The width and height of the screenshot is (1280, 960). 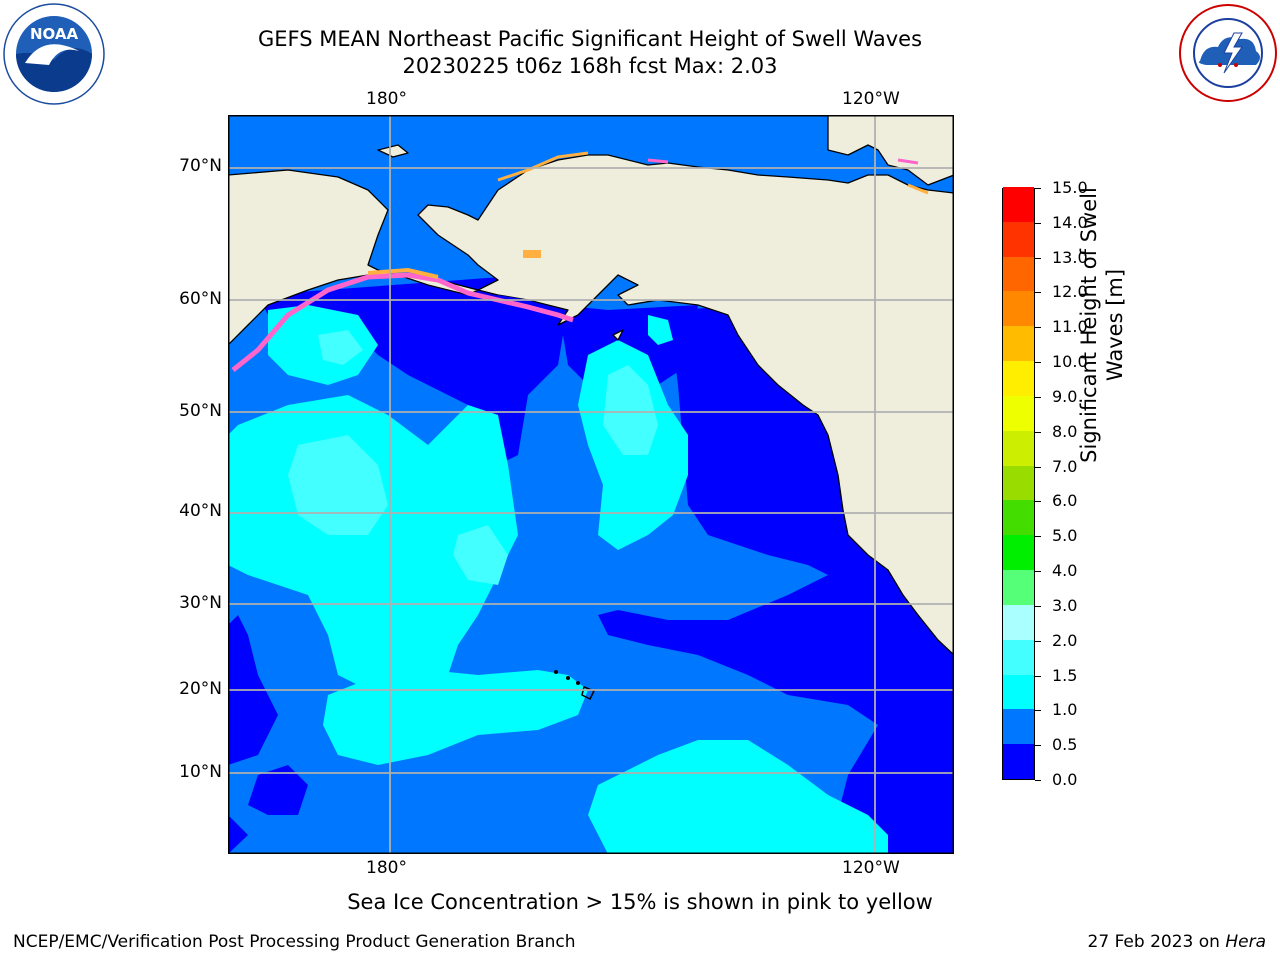 I want to click on colorbar-tick-label: 3.0, so click(x=1065, y=605).